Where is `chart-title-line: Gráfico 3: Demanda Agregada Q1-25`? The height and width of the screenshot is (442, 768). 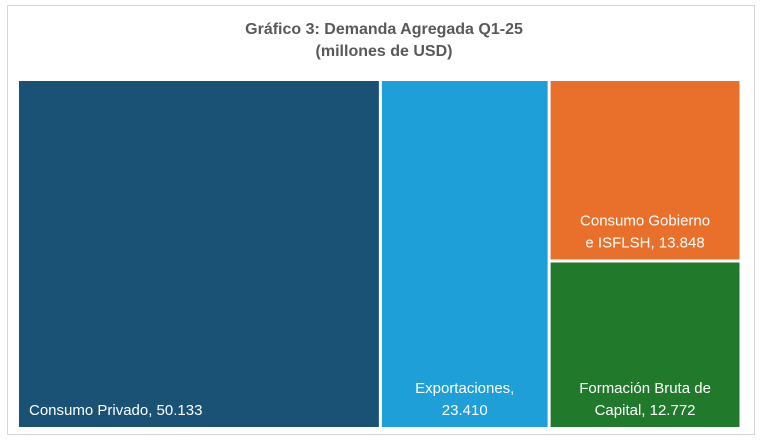 chart-title-line: Gráfico 3: Demanda Agregada Q1-25 is located at coordinates (384, 29).